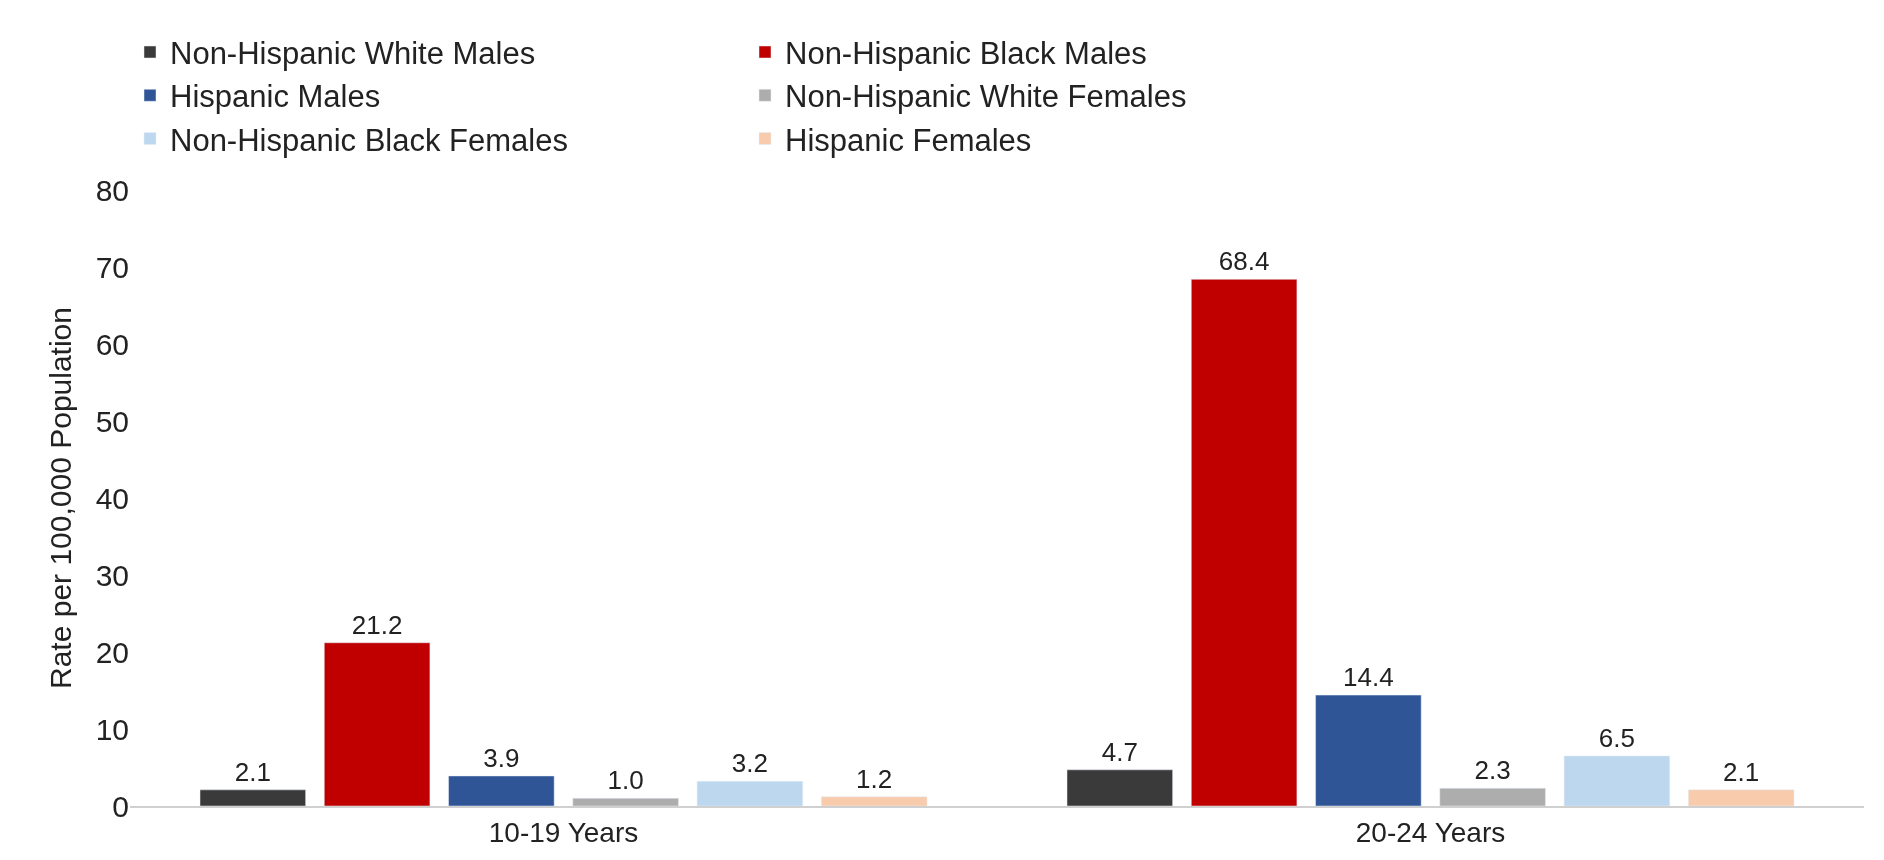  I want to click on y-tick-label: 0, so click(120, 806).